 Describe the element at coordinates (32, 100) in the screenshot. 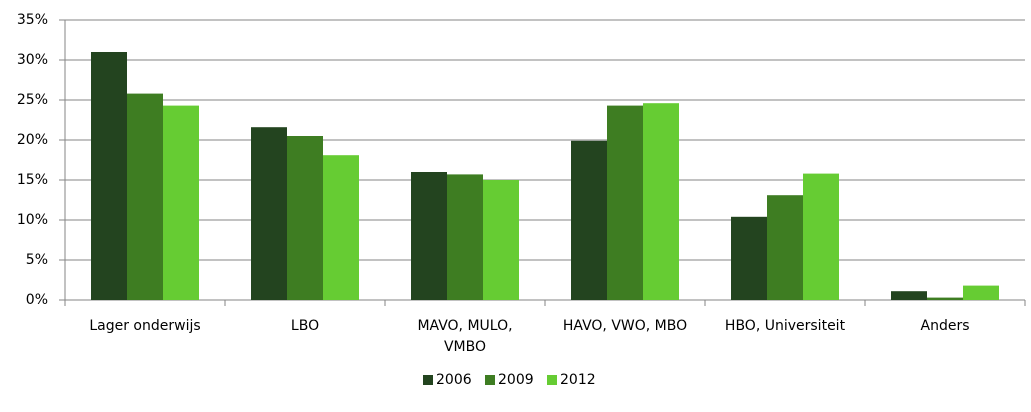

I see `y-tick-label: 25%` at that location.